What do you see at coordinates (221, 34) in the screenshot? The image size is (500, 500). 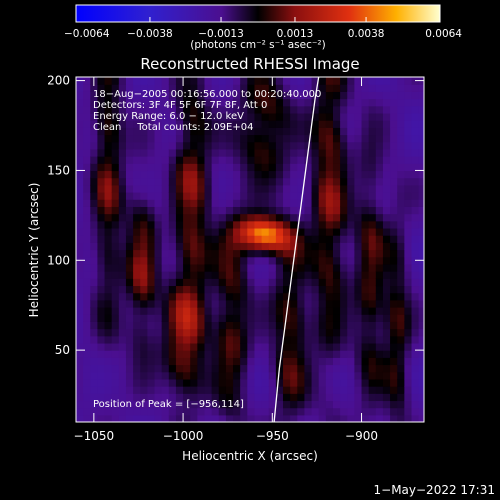 I see `colorbar-tick-label: −0.0013` at bounding box center [221, 34].